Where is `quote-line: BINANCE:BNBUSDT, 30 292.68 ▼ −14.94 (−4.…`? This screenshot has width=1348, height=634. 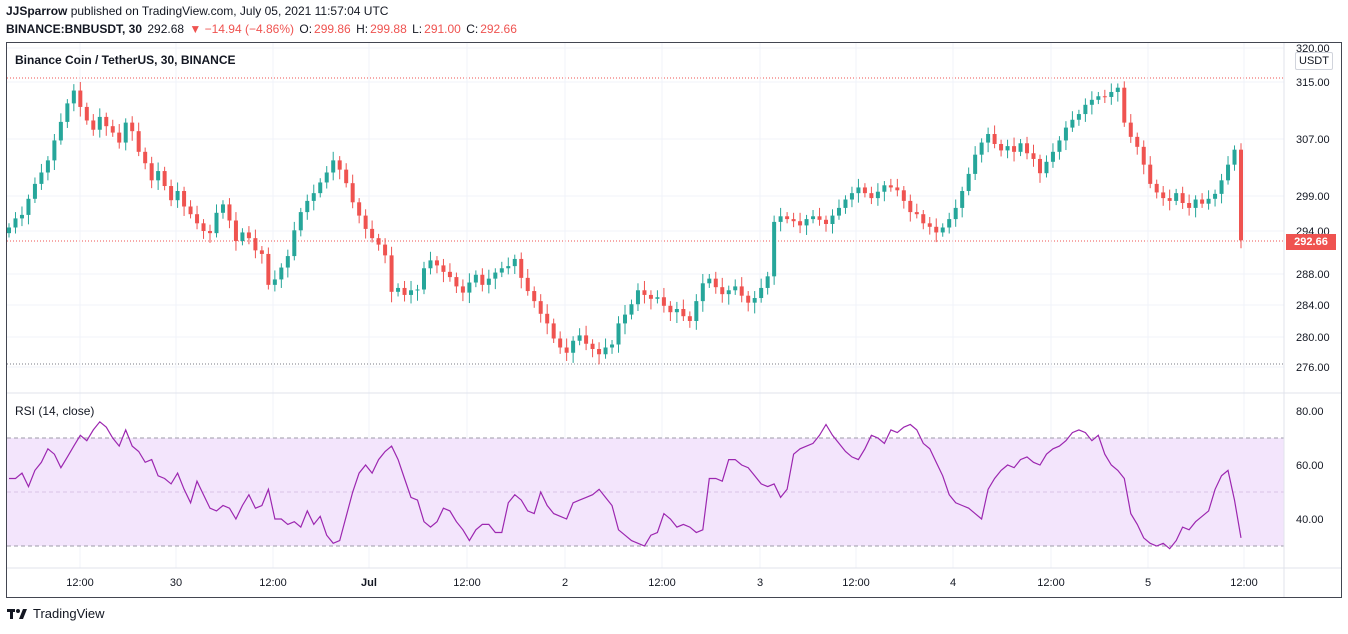
quote-line: BINANCE:BNBUSDT, 30 292.68 ▼ −14.94 (−4.… is located at coordinates (262, 29).